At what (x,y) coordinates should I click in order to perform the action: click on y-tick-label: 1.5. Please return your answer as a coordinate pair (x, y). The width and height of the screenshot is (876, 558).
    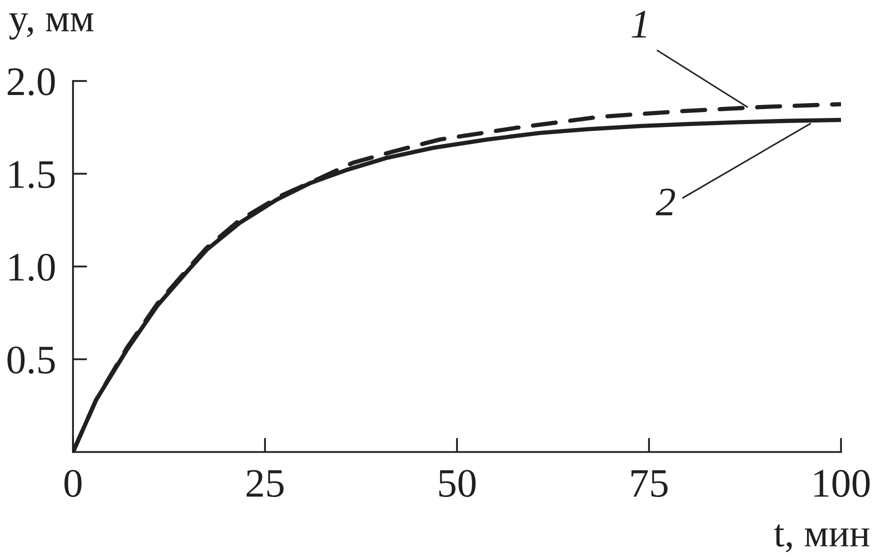
    Looking at the image, I should click on (32, 174).